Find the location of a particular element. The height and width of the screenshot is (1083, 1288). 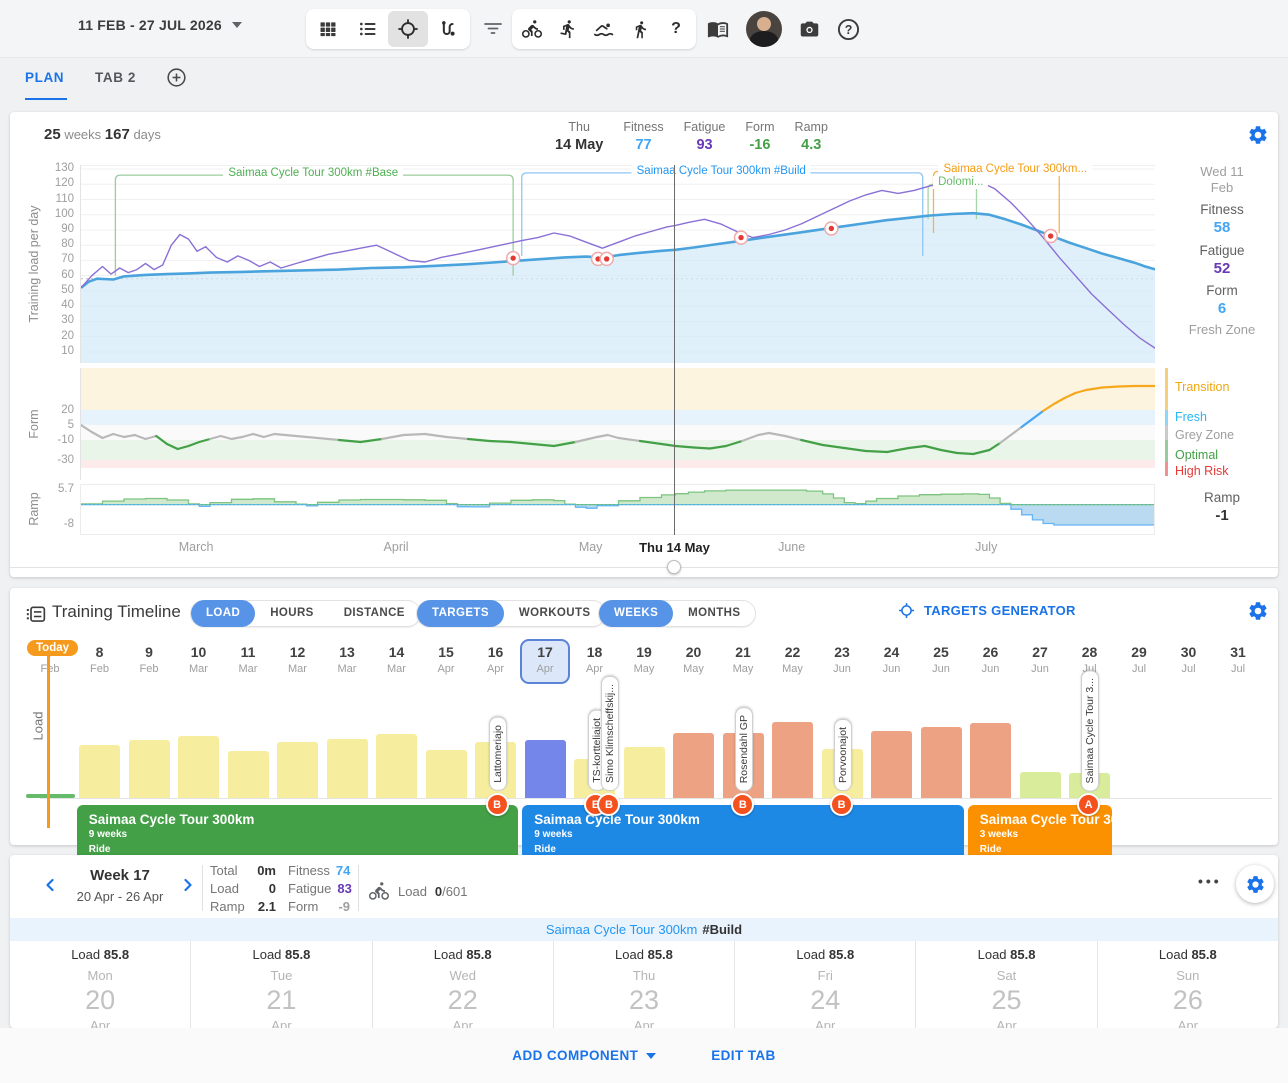

toggle-hours: HOURS is located at coordinates (292, 613).